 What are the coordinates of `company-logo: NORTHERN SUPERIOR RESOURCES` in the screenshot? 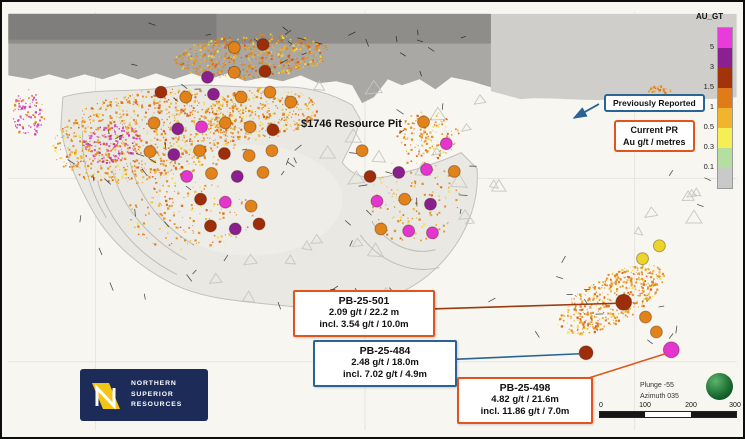 It's located at (144, 395).